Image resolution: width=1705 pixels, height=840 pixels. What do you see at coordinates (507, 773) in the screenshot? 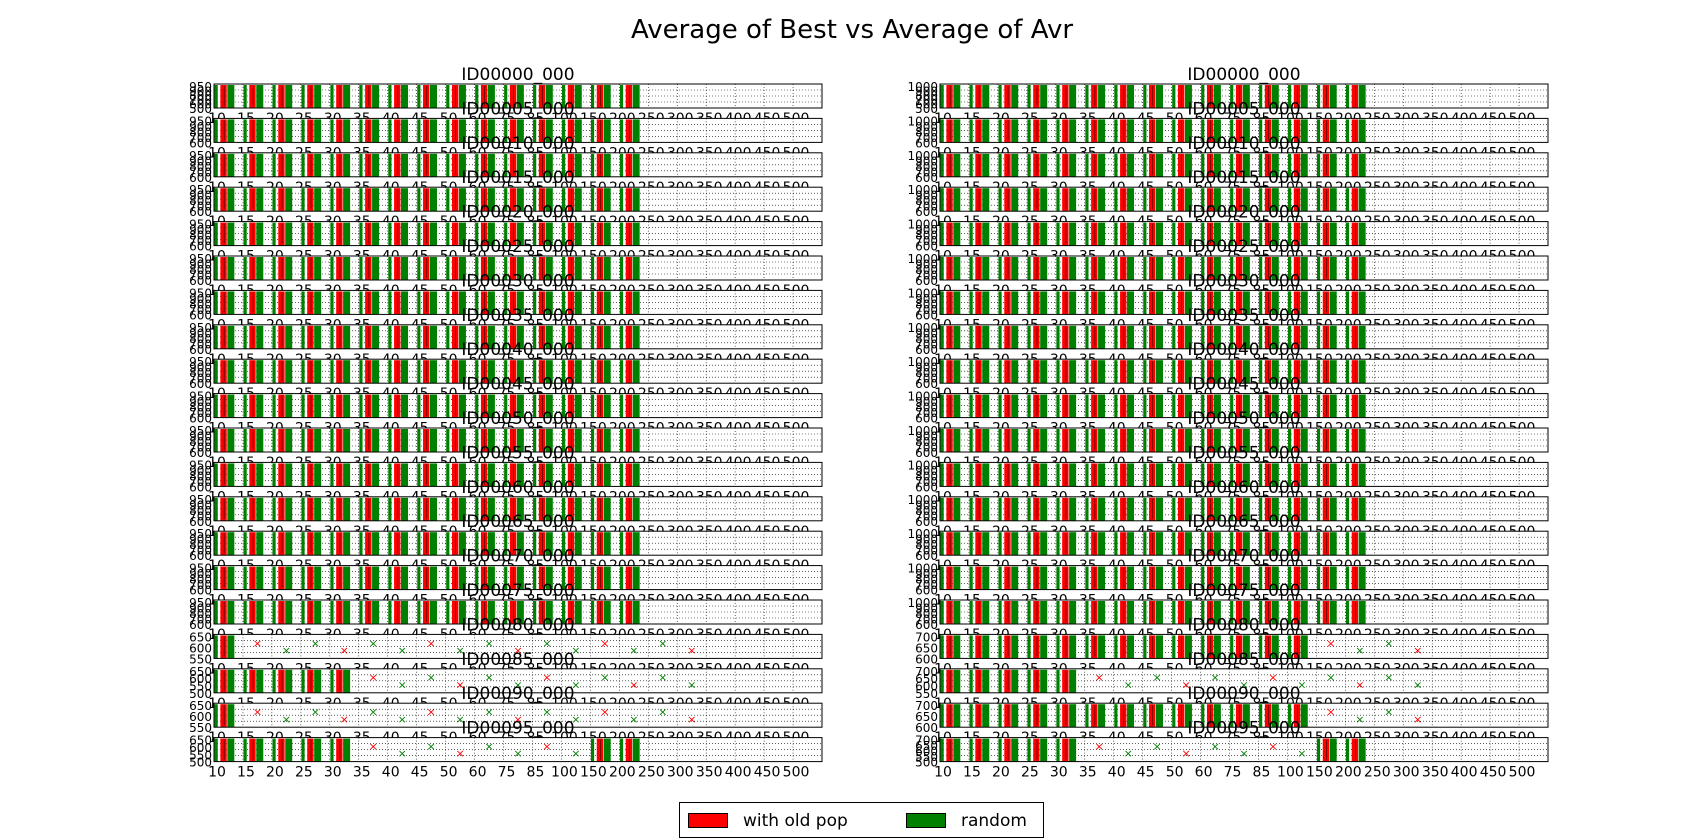
I see `x-tick-label: 75` at bounding box center [507, 773].